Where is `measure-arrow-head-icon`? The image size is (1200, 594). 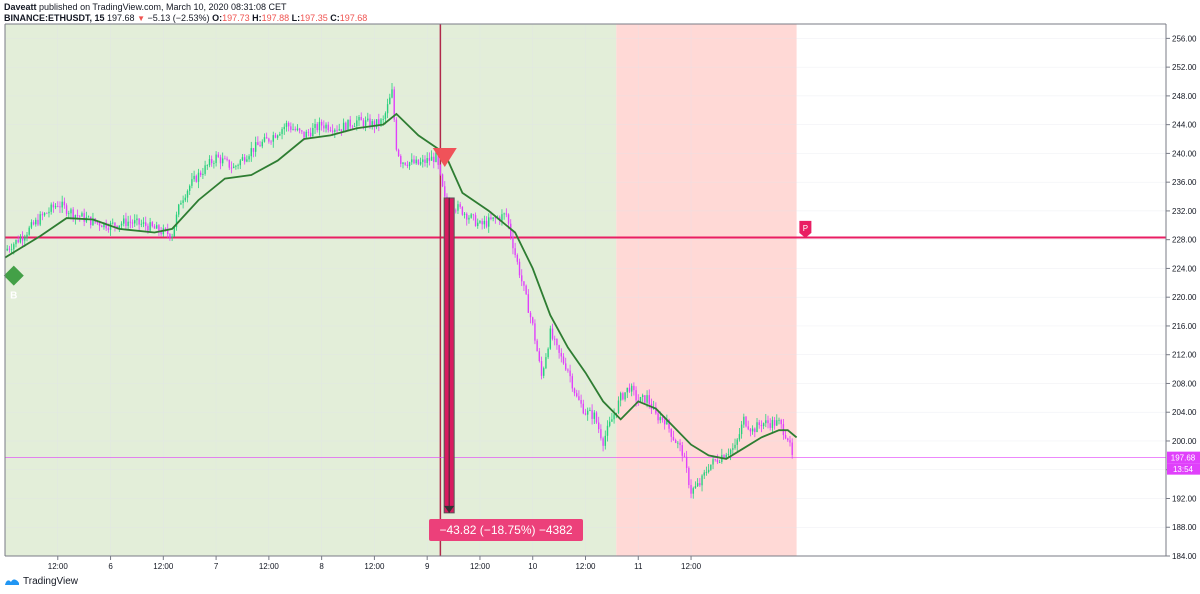
measure-arrow-head-icon is located at coordinates (449, 509).